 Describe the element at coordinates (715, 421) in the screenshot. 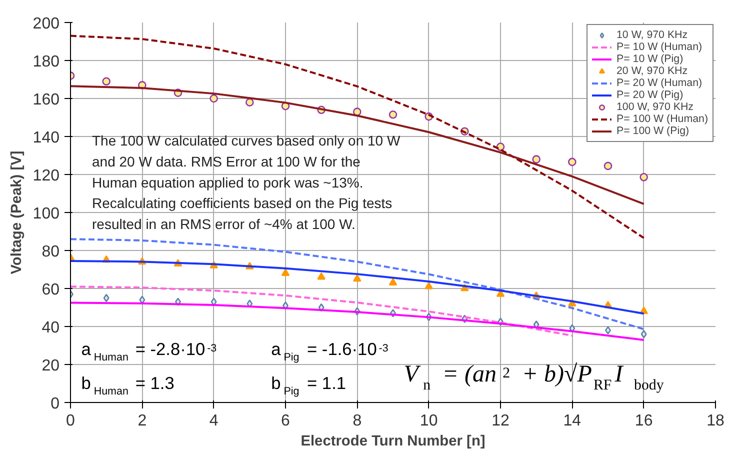

I see `x-tick-label: 18` at that location.